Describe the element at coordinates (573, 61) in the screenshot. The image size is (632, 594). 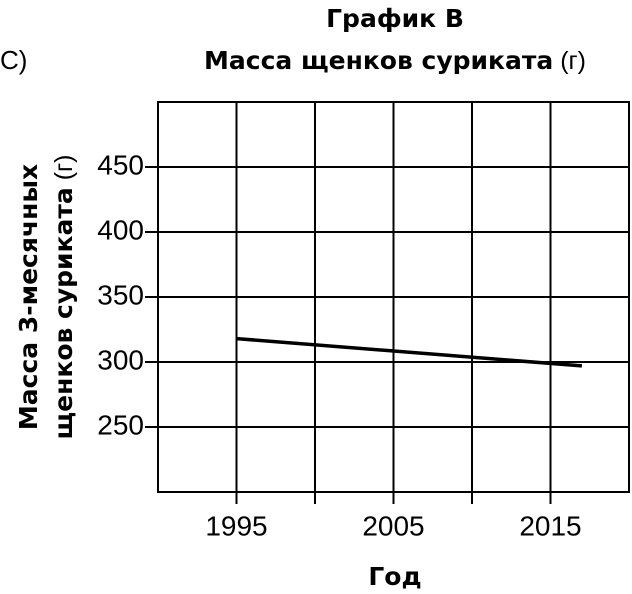
I see `subtitle-unit: (г)` at that location.